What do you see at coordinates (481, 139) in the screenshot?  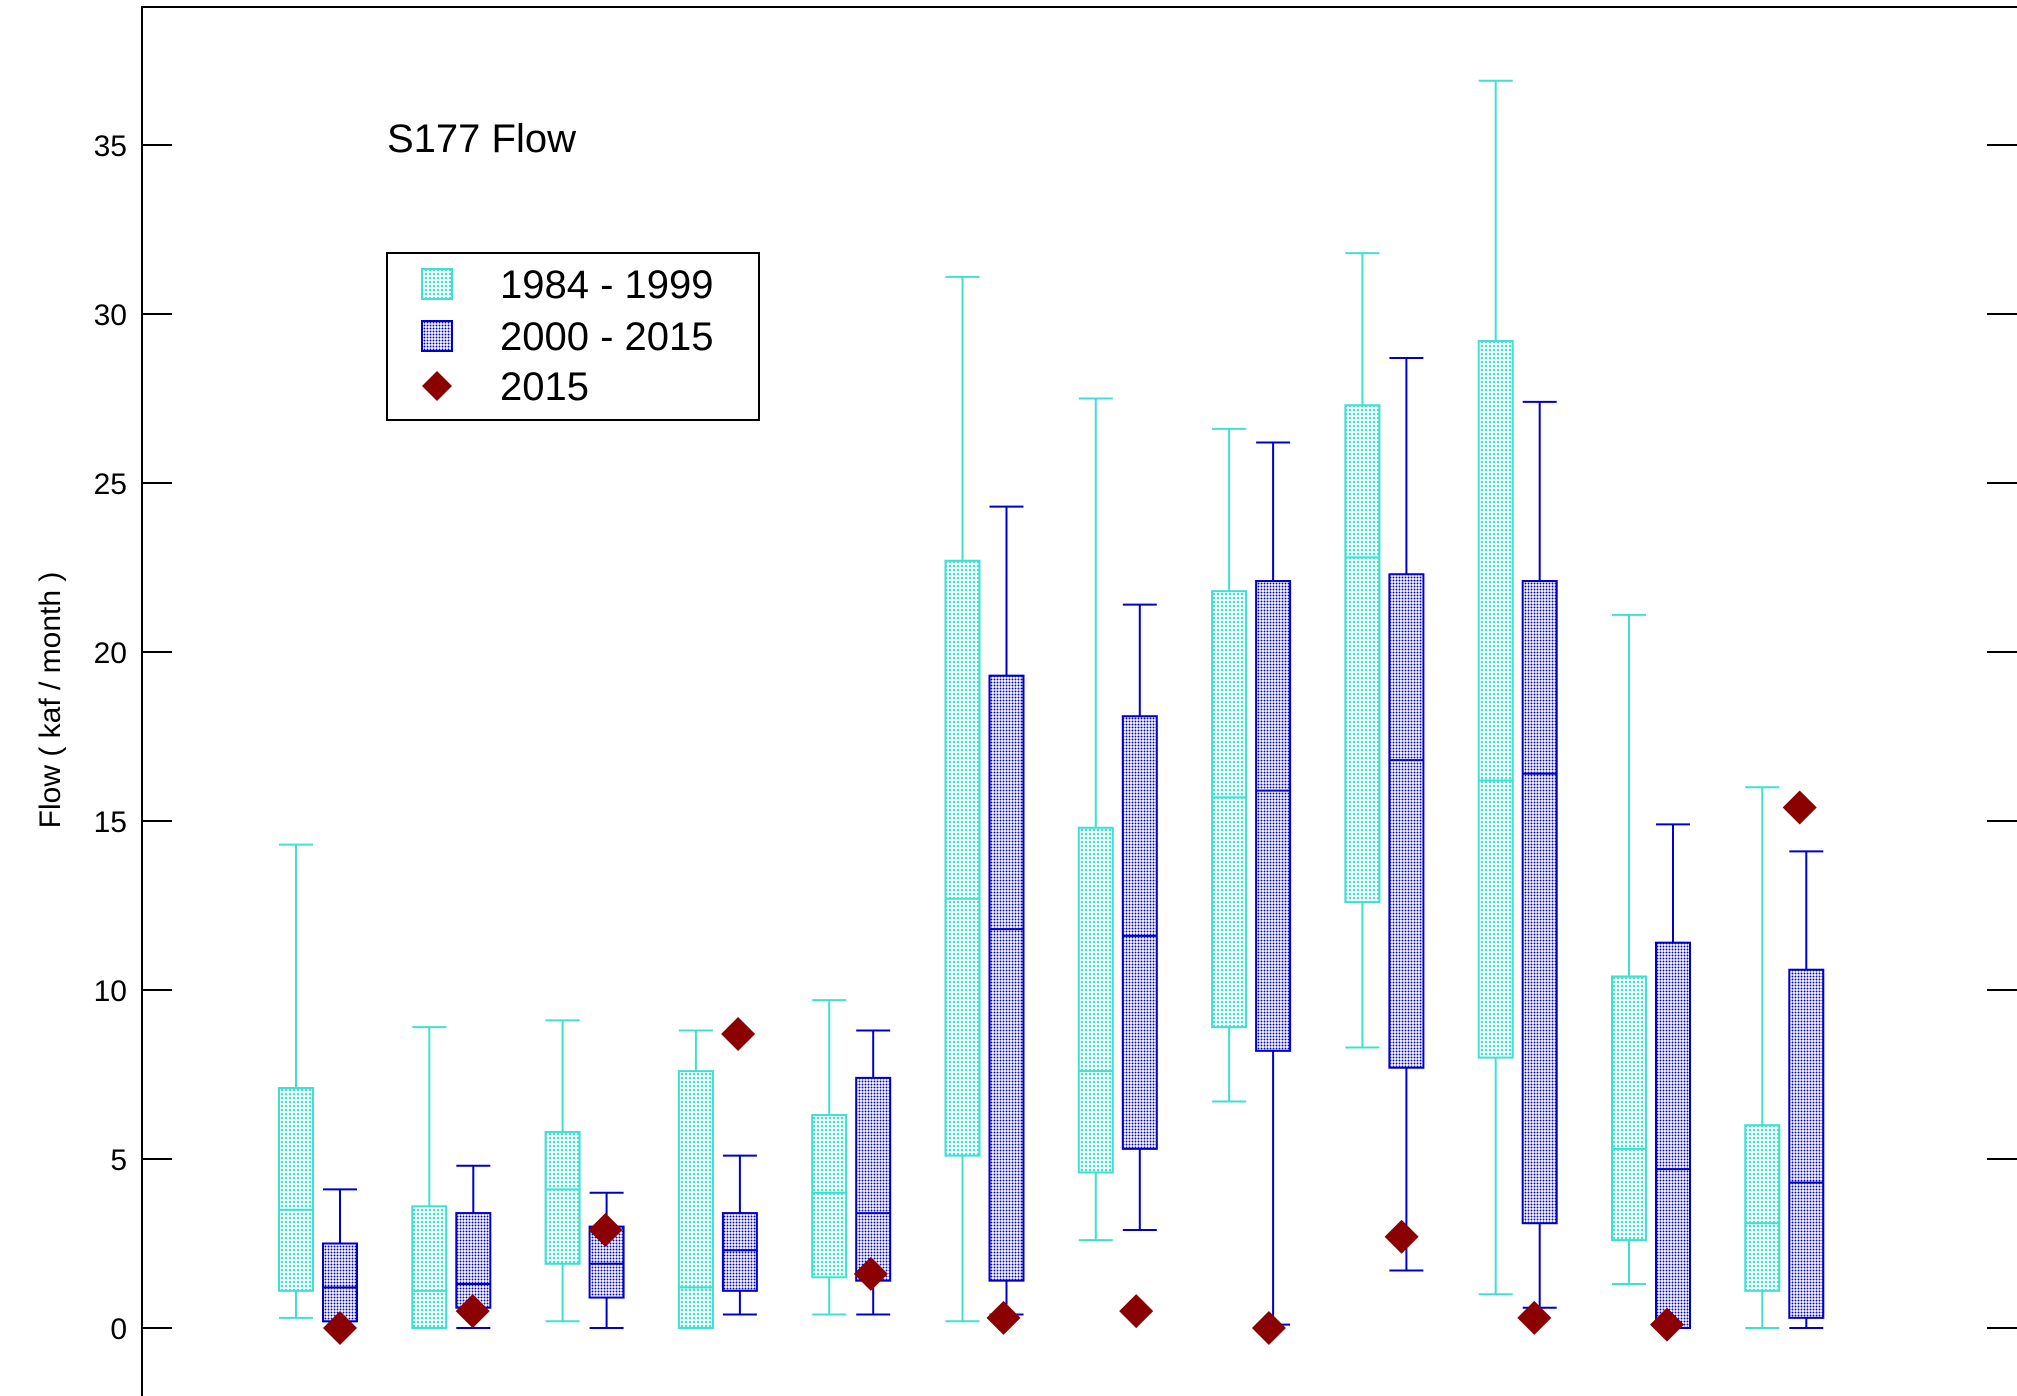 I see `chart-title: S177 Flow` at bounding box center [481, 139].